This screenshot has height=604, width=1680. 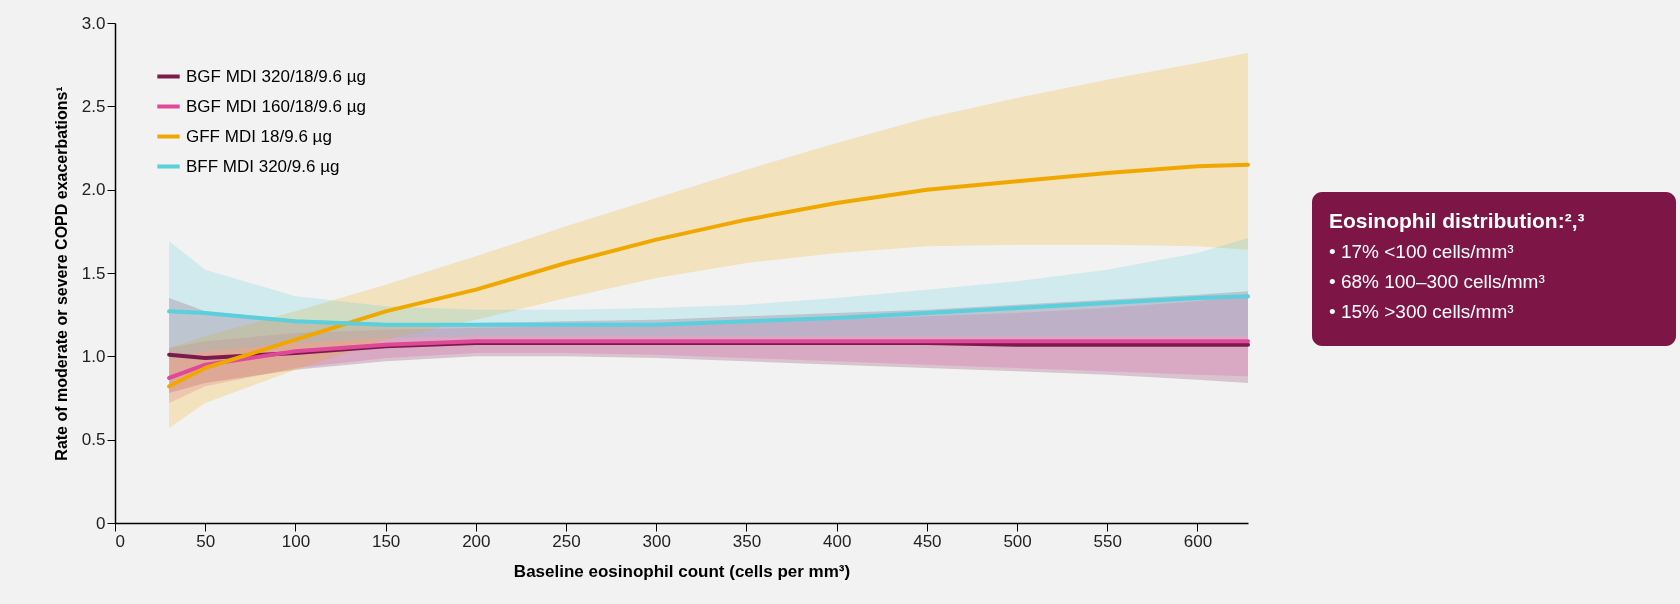 I want to click on x-tick-label: 500, so click(x=1017, y=541).